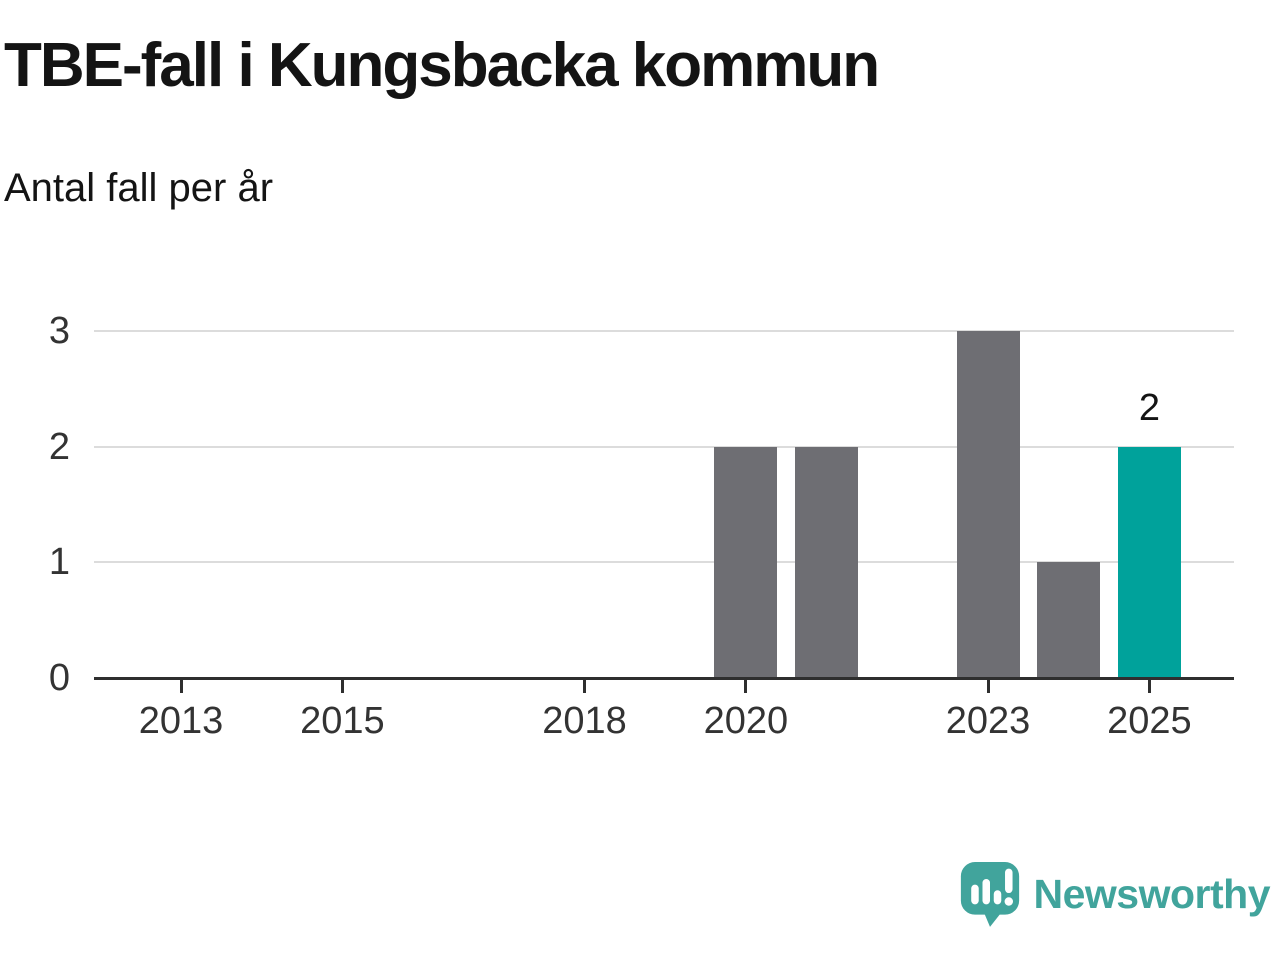  What do you see at coordinates (988, 686) in the screenshot?
I see `x-axis-tick-2023` at bounding box center [988, 686].